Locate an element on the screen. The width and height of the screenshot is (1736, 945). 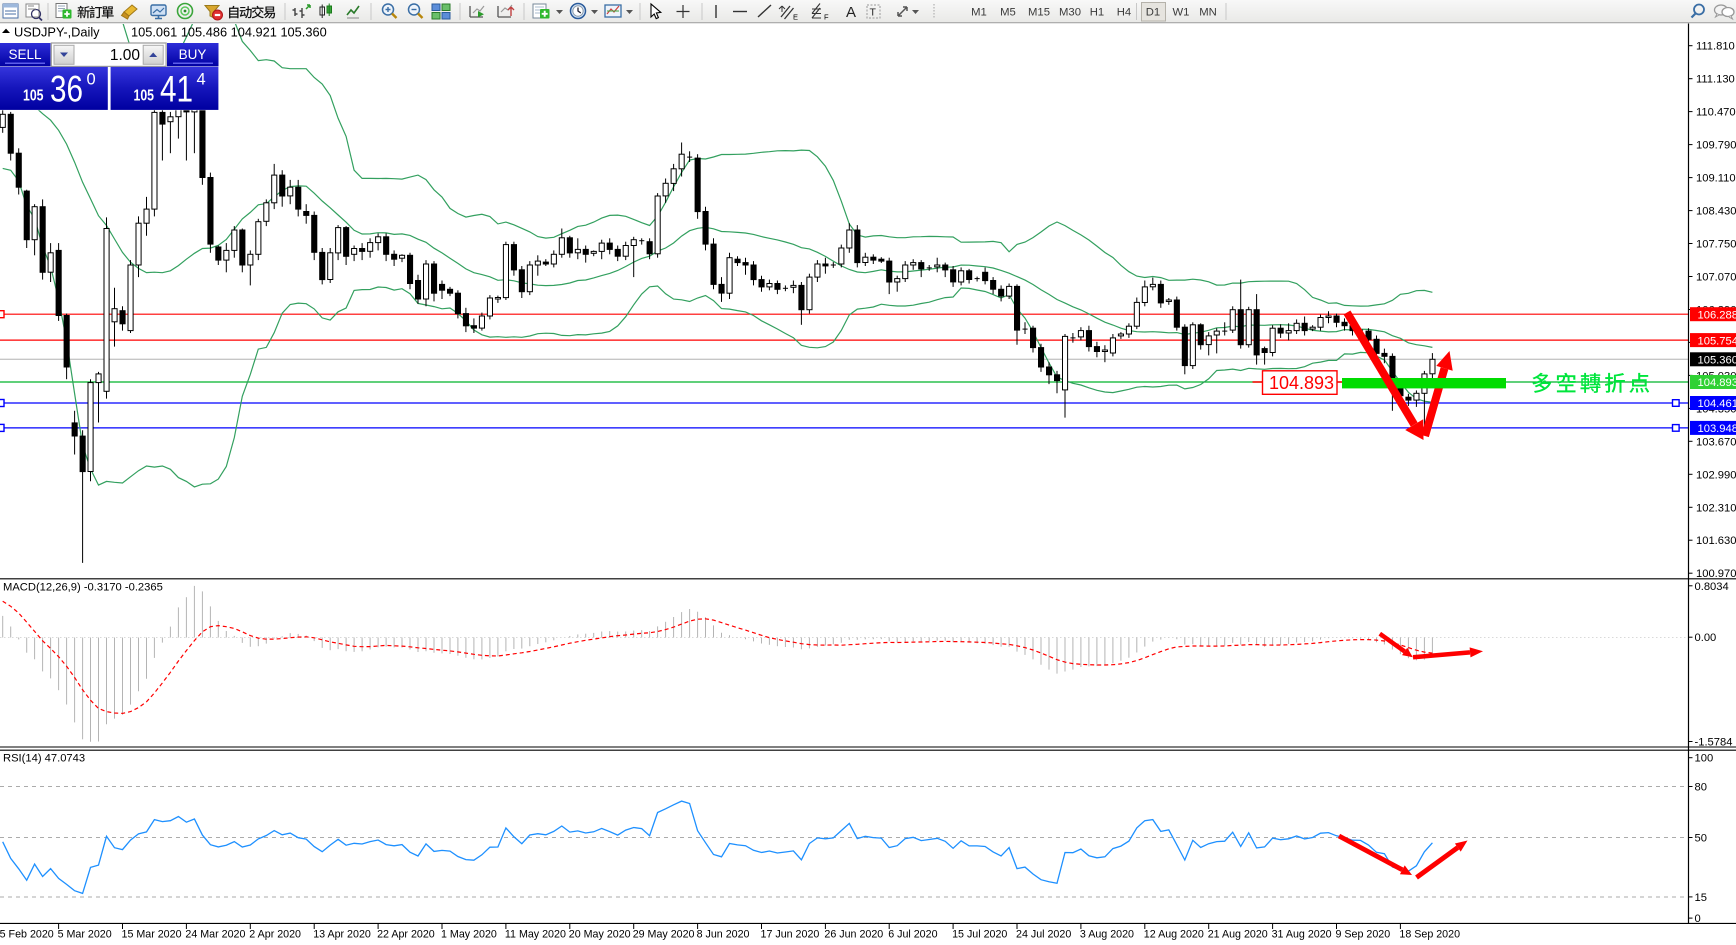
svg-text: 111.130 is located at coordinates (1715, 80).